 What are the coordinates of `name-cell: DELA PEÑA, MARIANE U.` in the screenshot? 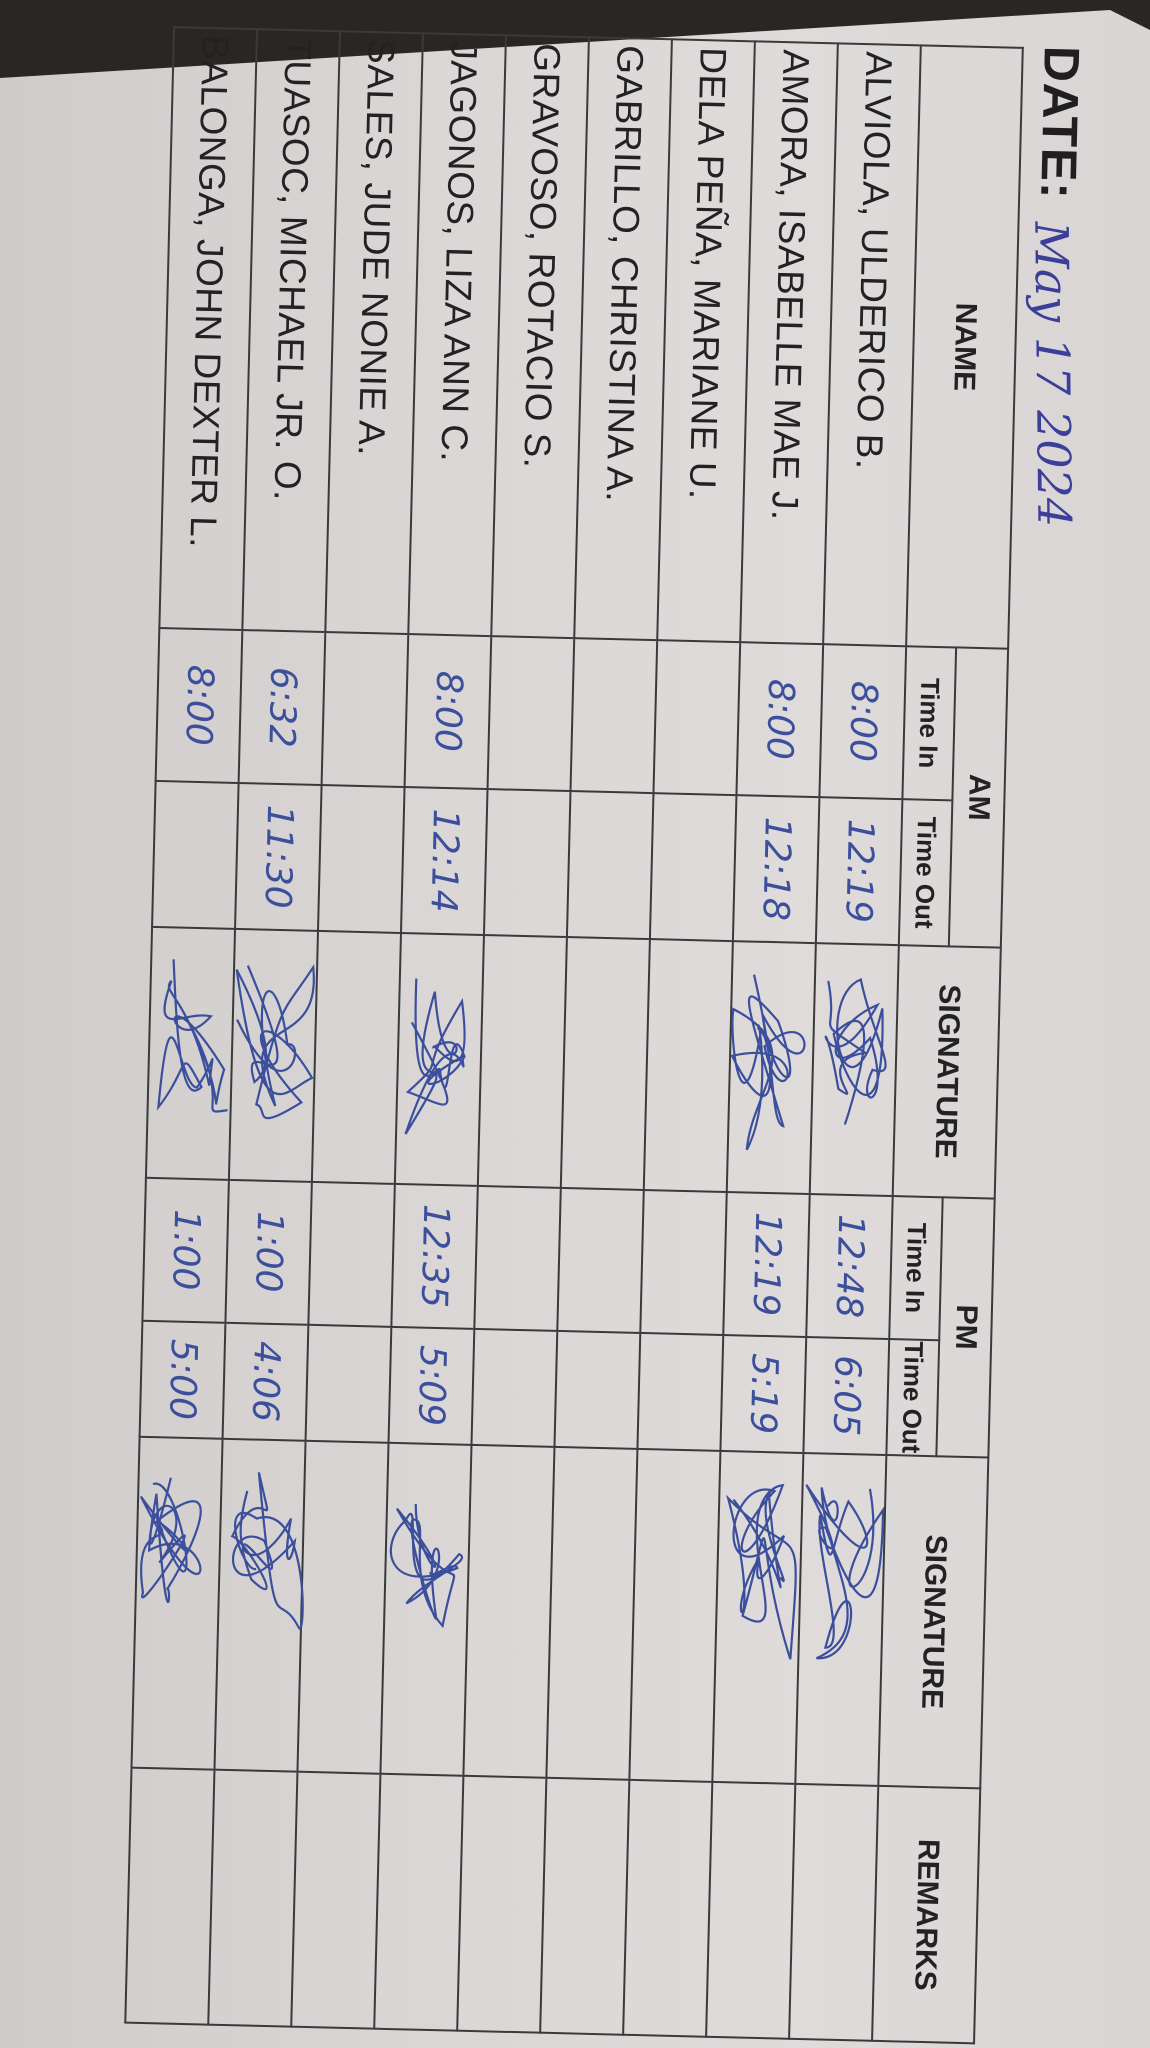 It's located at (706, 340).